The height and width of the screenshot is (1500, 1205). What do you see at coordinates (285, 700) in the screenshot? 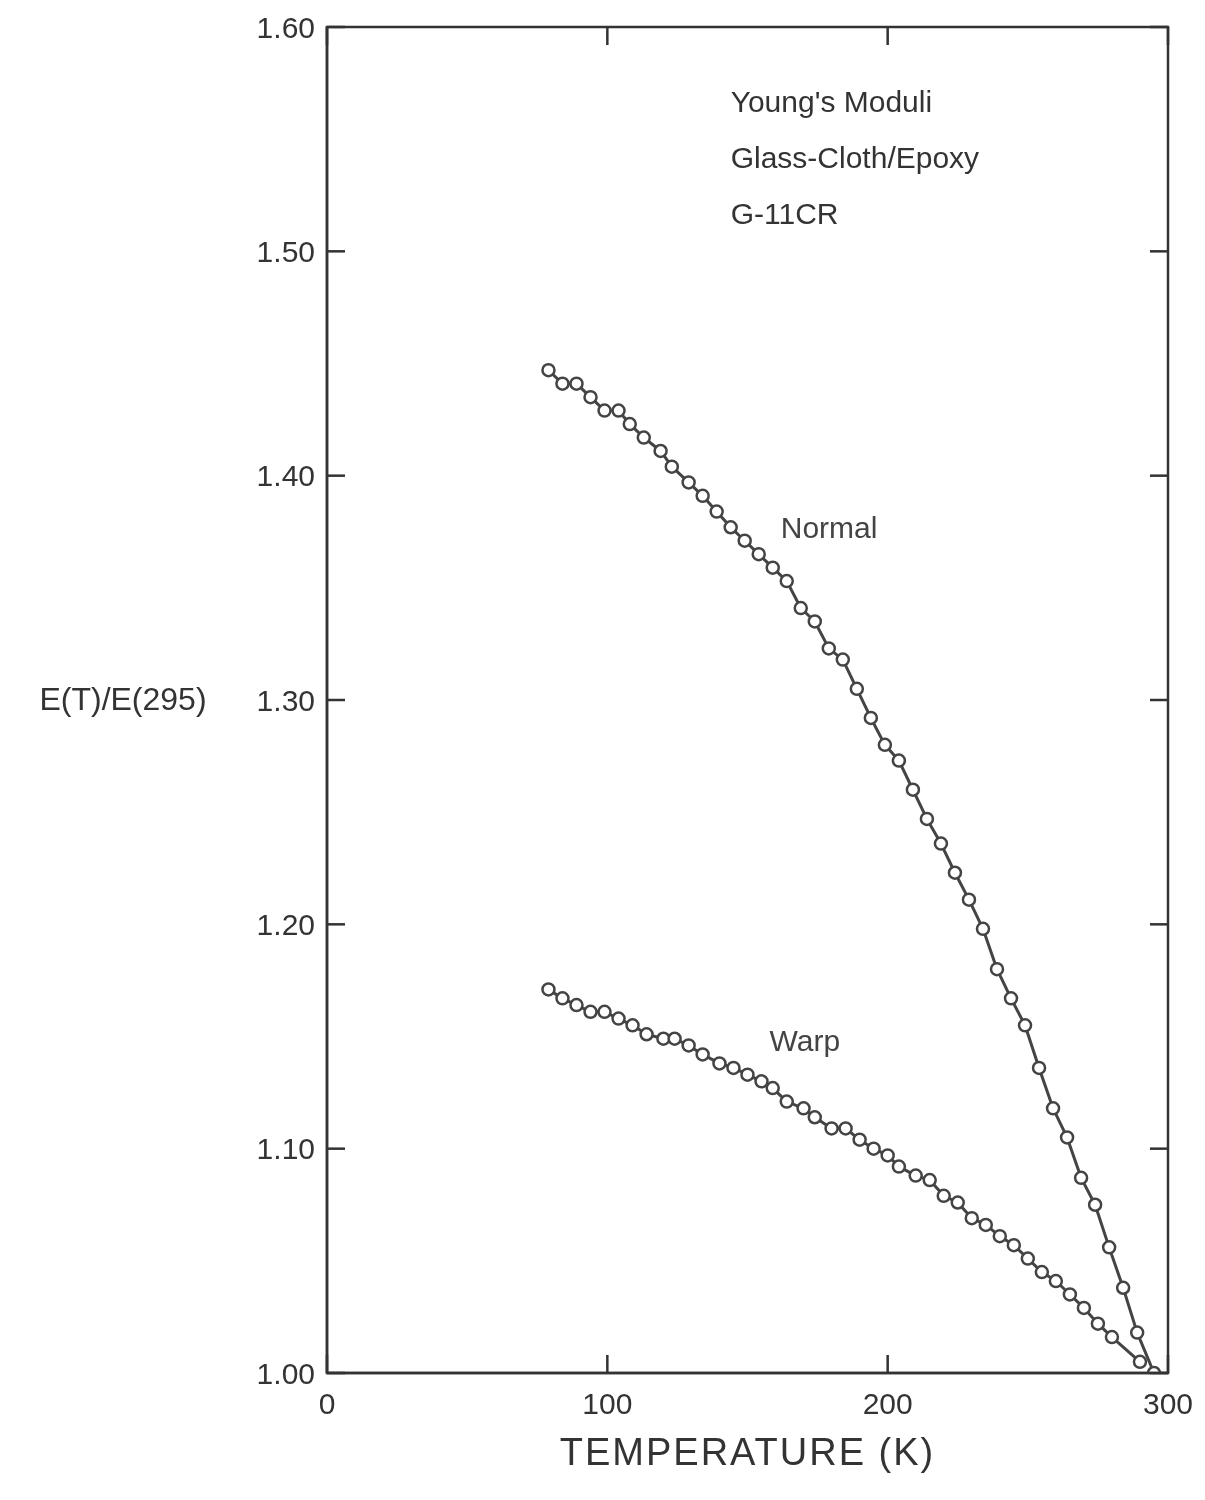
I see `y-tick-label: 1.30` at bounding box center [285, 700].